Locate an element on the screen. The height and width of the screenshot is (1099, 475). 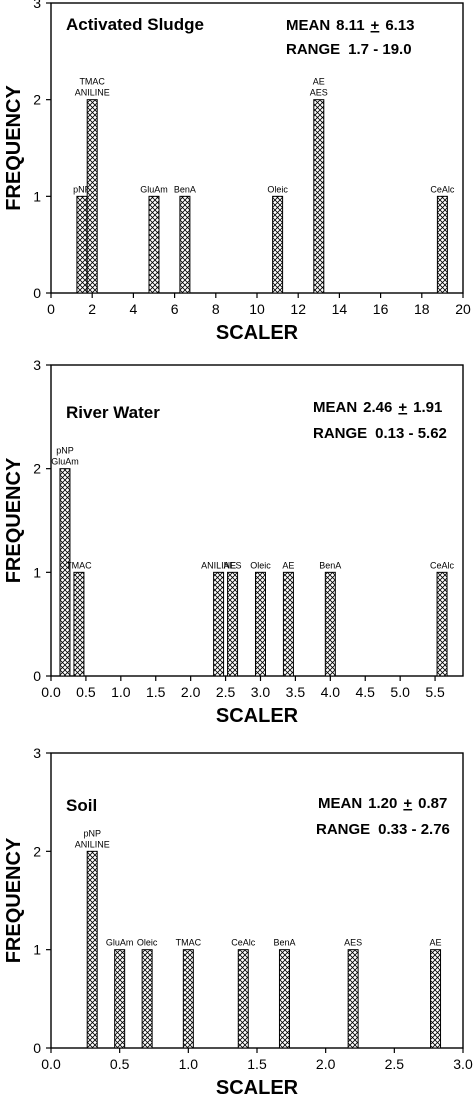
x-tick-label: 8 is located at coordinates (216, 309).